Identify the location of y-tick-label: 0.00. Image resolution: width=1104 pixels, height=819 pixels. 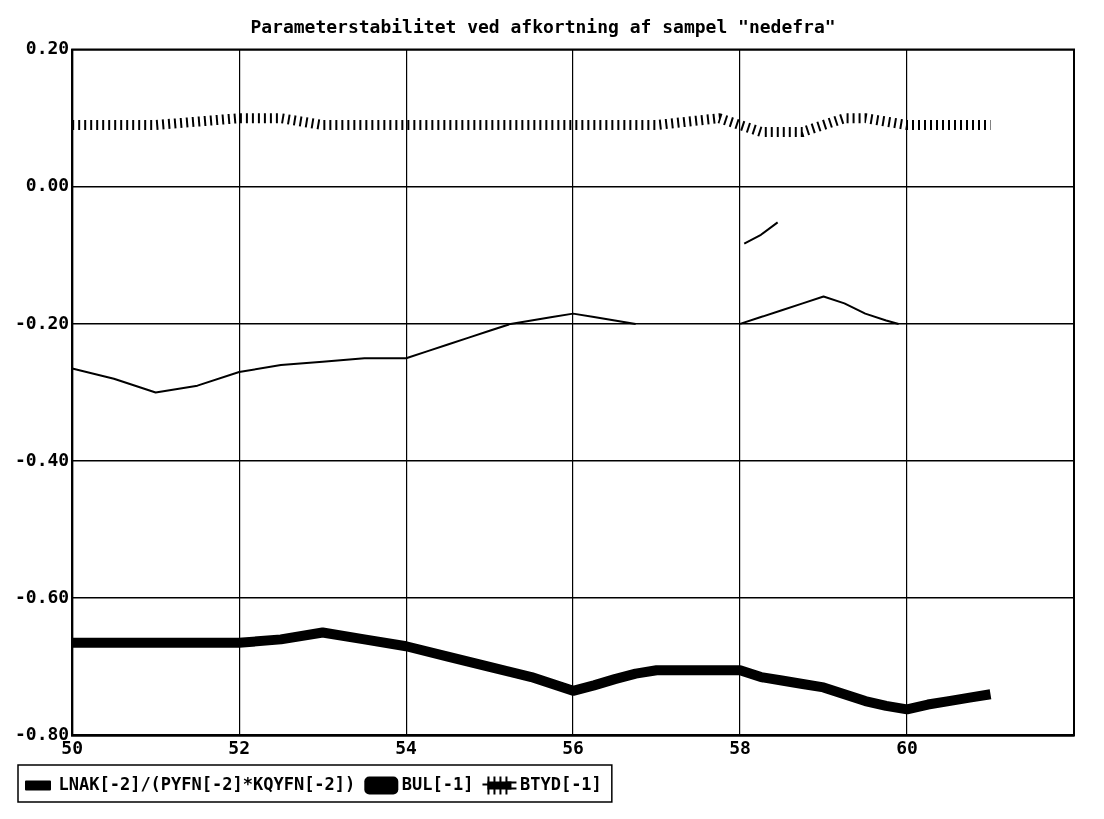
(47, 185).